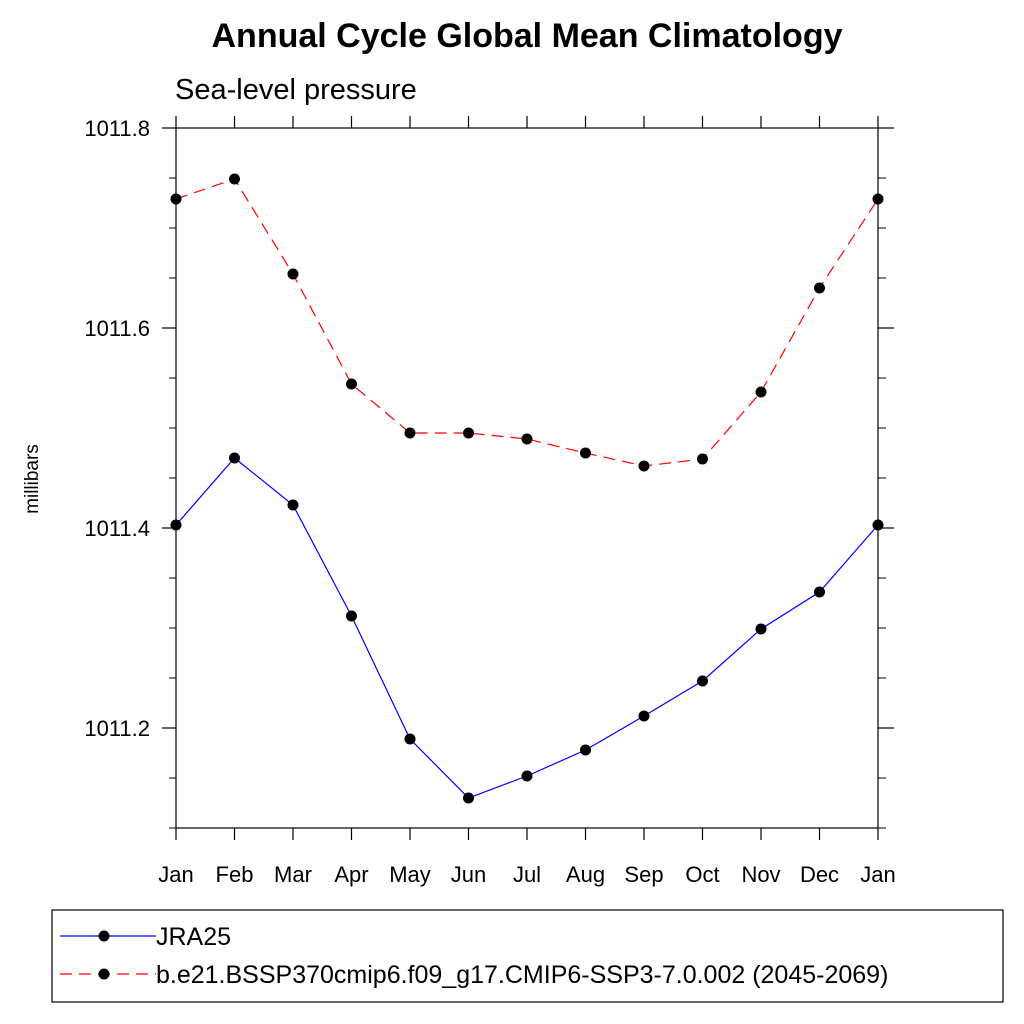 The width and height of the screenshot is (1024, 1024). I want to click on y-tick-label: 1011.8, so click(117, 128).